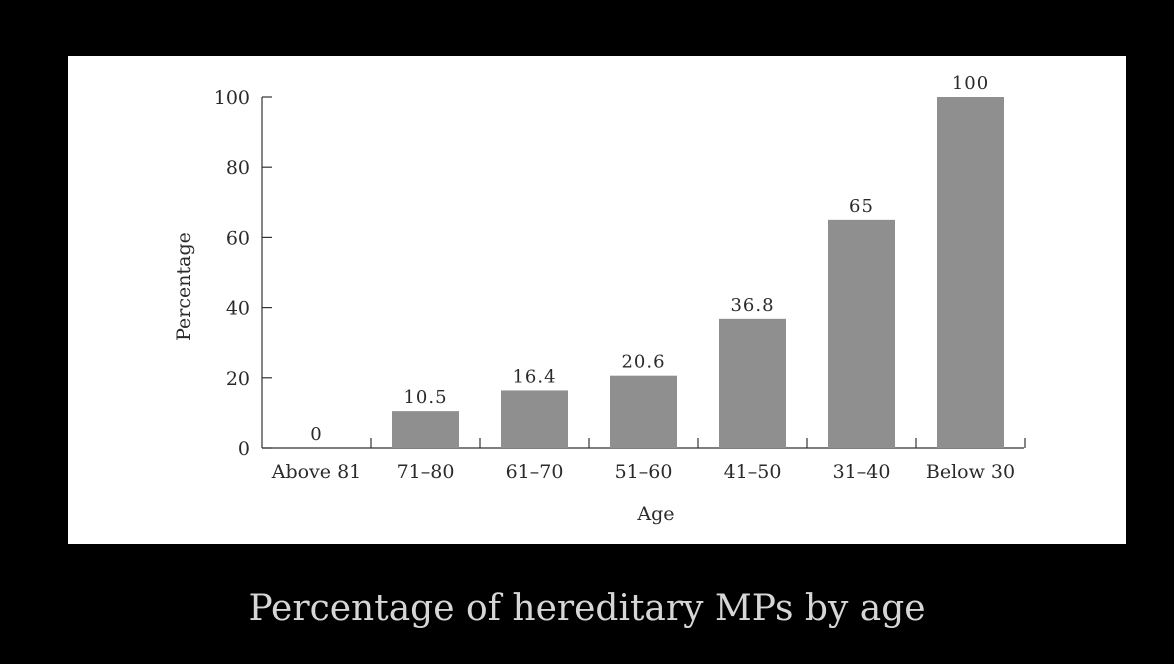 The height and width of the screenshot is (664, 1174). Describe the element at coordinates (243, 273) in the screenshot. I see `y-axis: 0 20 40 60 80 100` at that location.